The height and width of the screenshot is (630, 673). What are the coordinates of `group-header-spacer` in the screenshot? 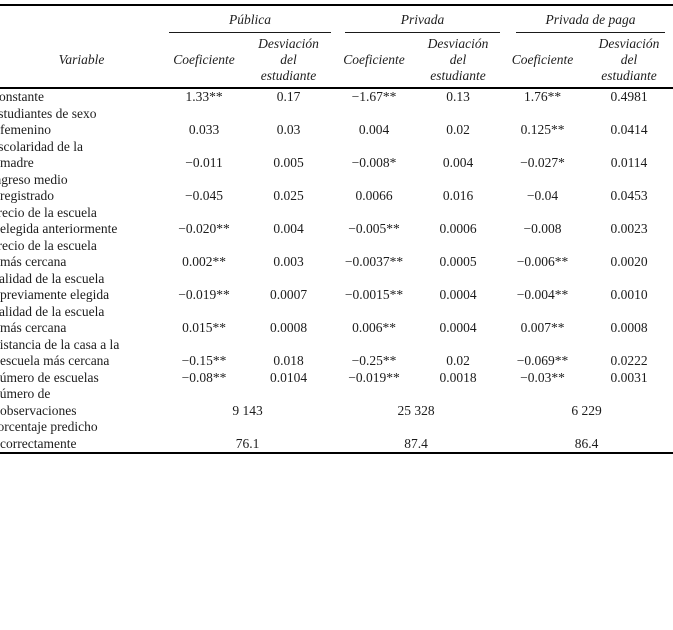 It's located at (81, 18).